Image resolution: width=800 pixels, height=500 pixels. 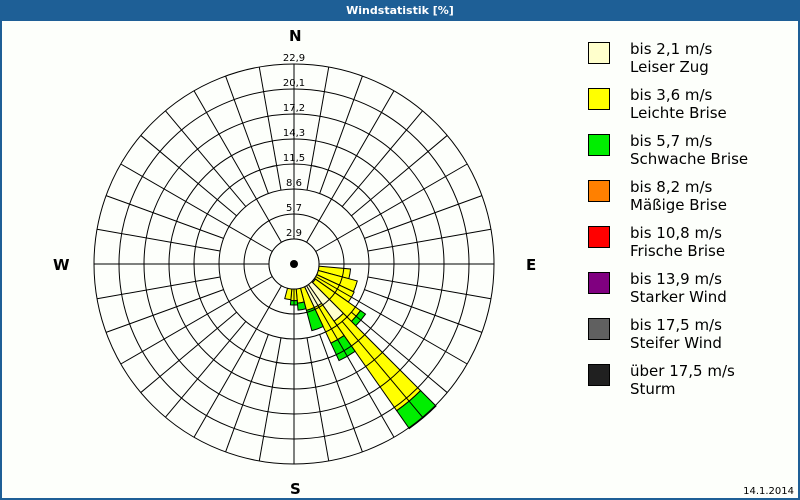 I want to click on legend-name: Schwache Brise, so click(x=689, y=159).